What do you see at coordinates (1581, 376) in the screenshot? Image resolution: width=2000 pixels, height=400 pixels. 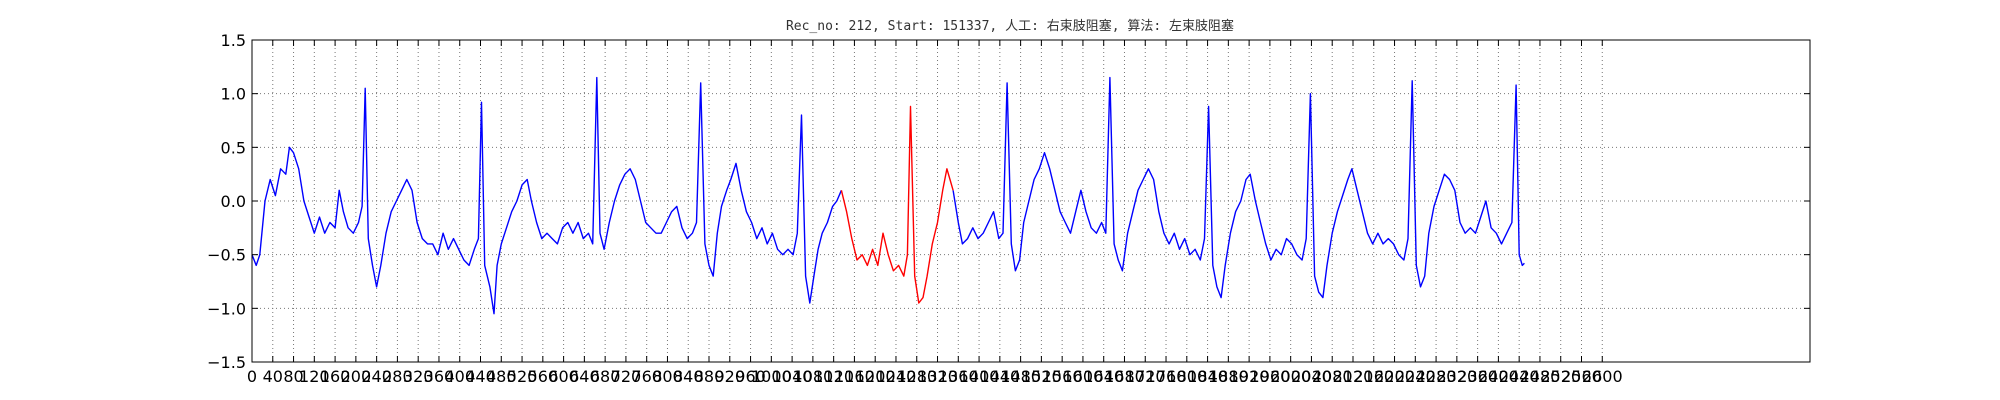 I see `x-tick-label: 2560` at bounding box center [1581, 376].